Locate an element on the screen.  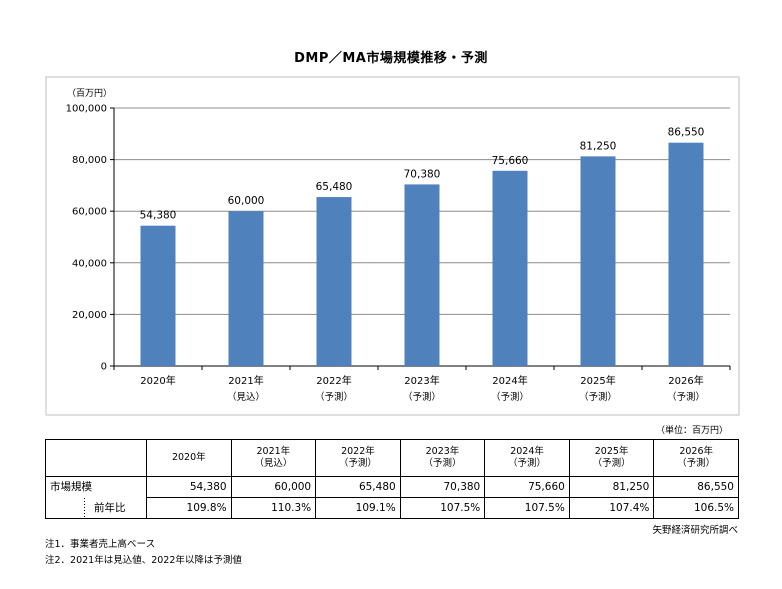
table-header-cell: 2026年 （予測） is located at coordinates (696, 458).